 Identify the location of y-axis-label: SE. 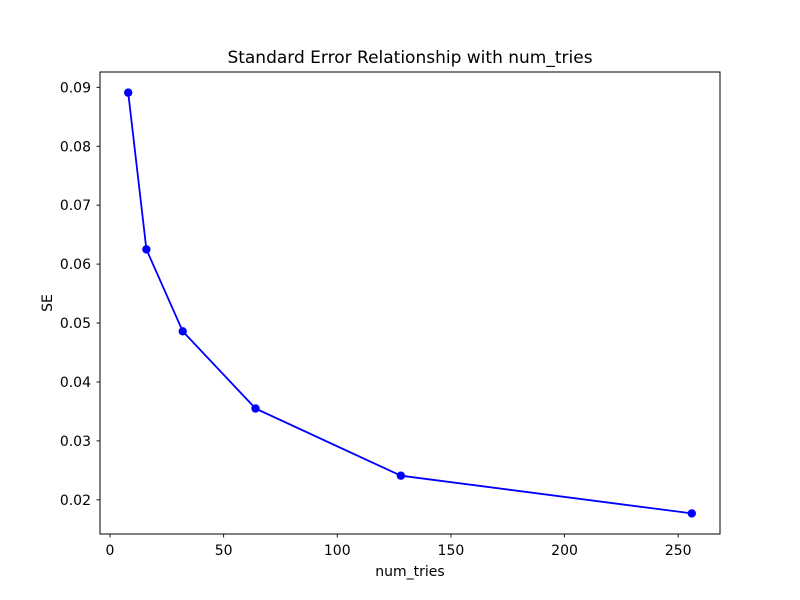
(48, 303).